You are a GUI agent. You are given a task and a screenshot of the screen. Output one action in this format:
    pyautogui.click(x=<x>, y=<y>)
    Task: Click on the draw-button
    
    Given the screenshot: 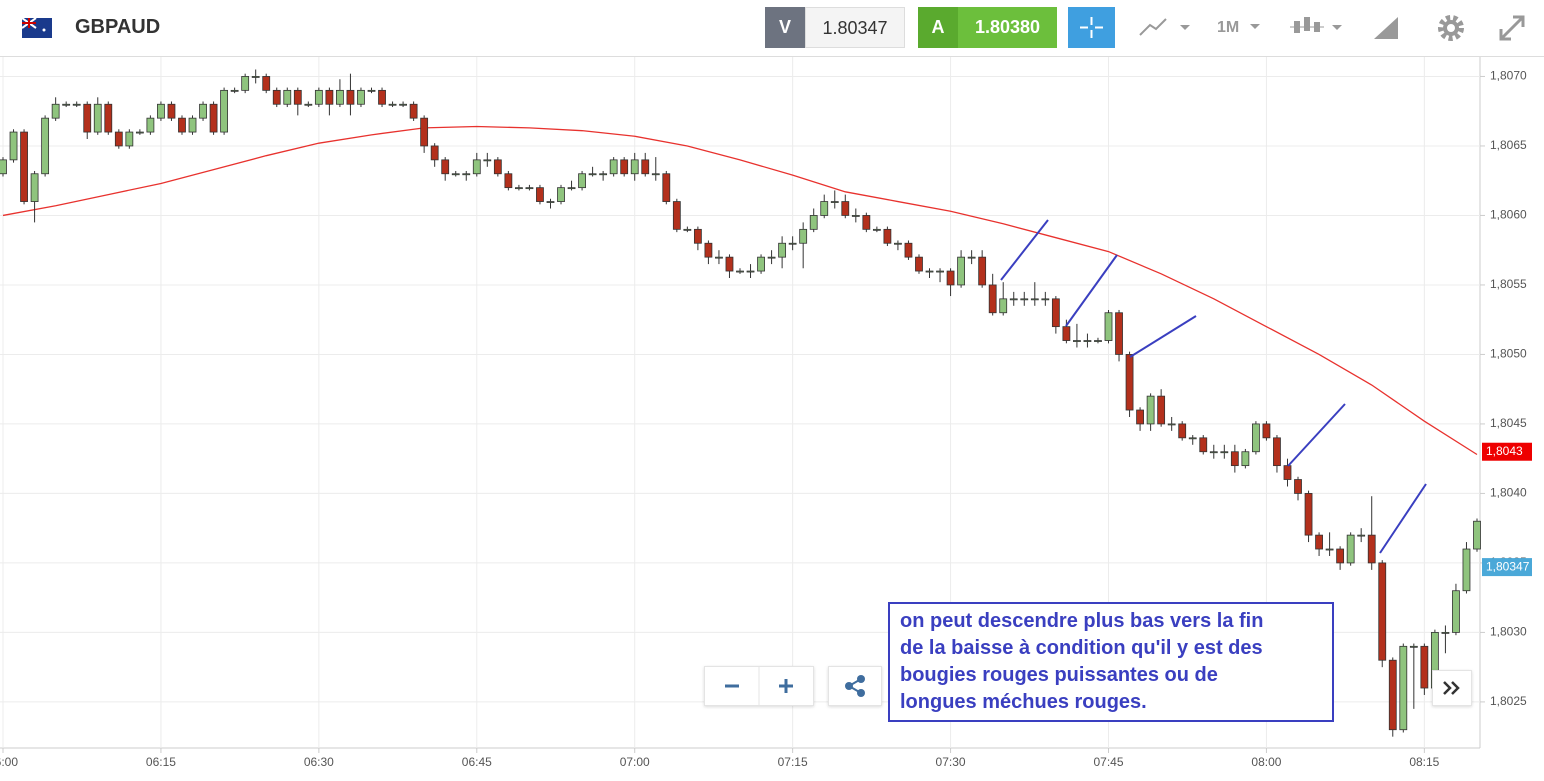 What is the action you would take?
    pyautogui.click(x=1387, y=28)
    